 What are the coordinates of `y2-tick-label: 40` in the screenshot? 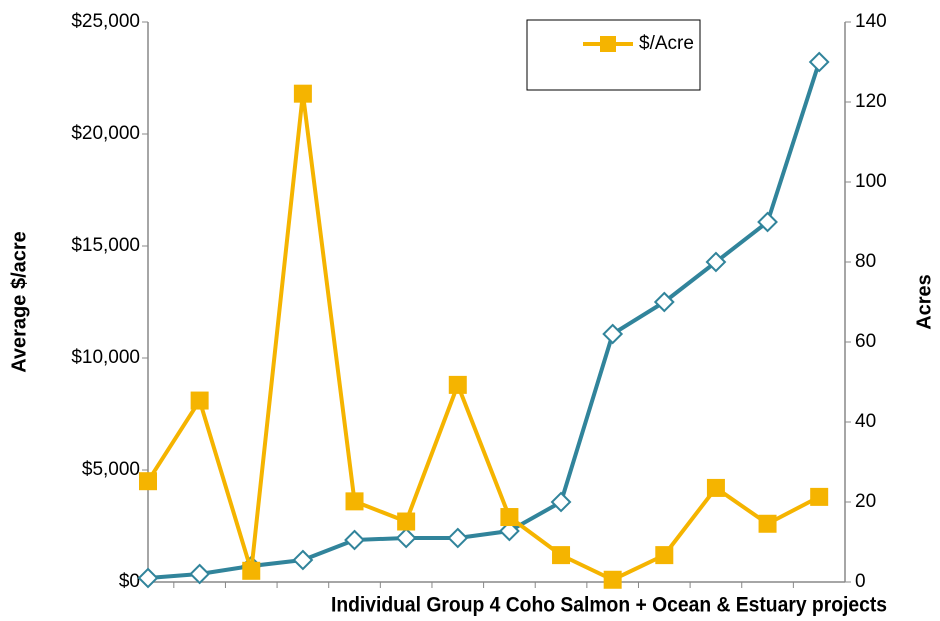 It's located at (865, 421).